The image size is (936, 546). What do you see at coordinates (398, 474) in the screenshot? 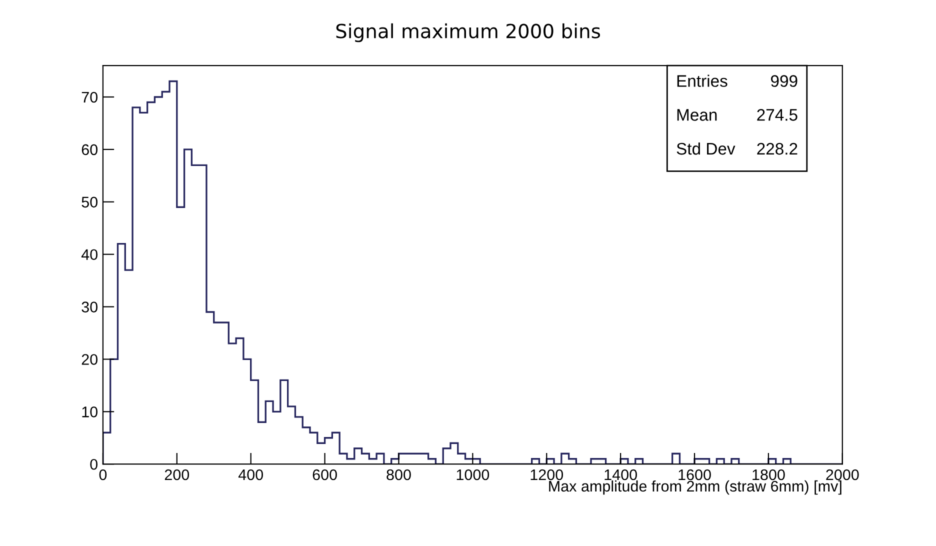
I see `x-tick-label: 800` at bounding box center [398, 474].